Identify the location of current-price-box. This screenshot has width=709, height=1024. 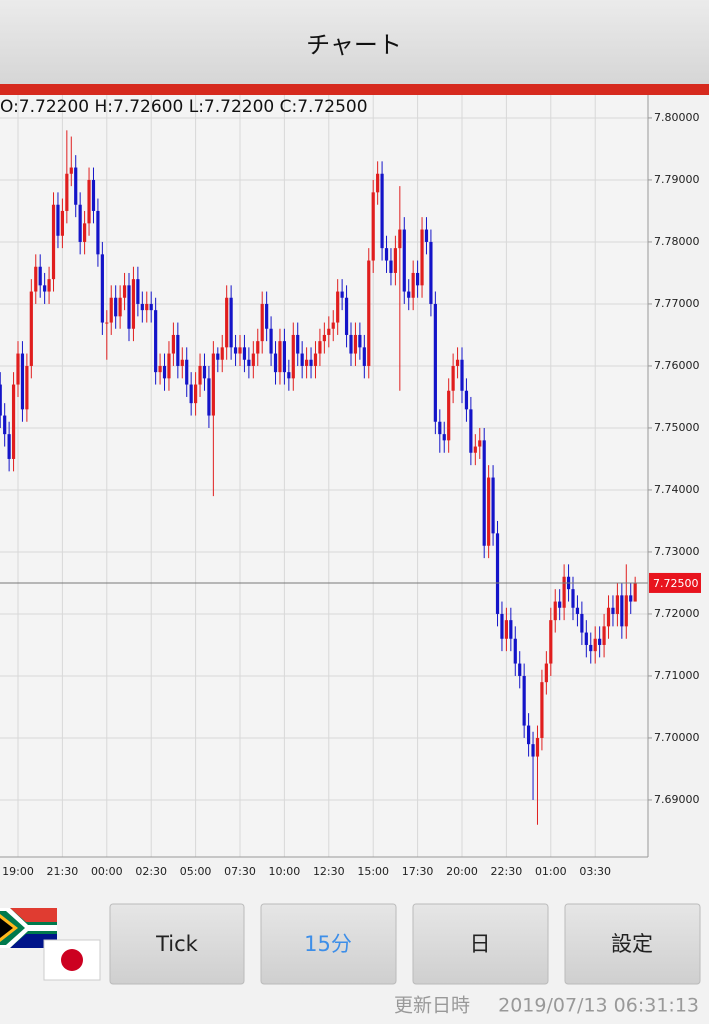
(675, 582).